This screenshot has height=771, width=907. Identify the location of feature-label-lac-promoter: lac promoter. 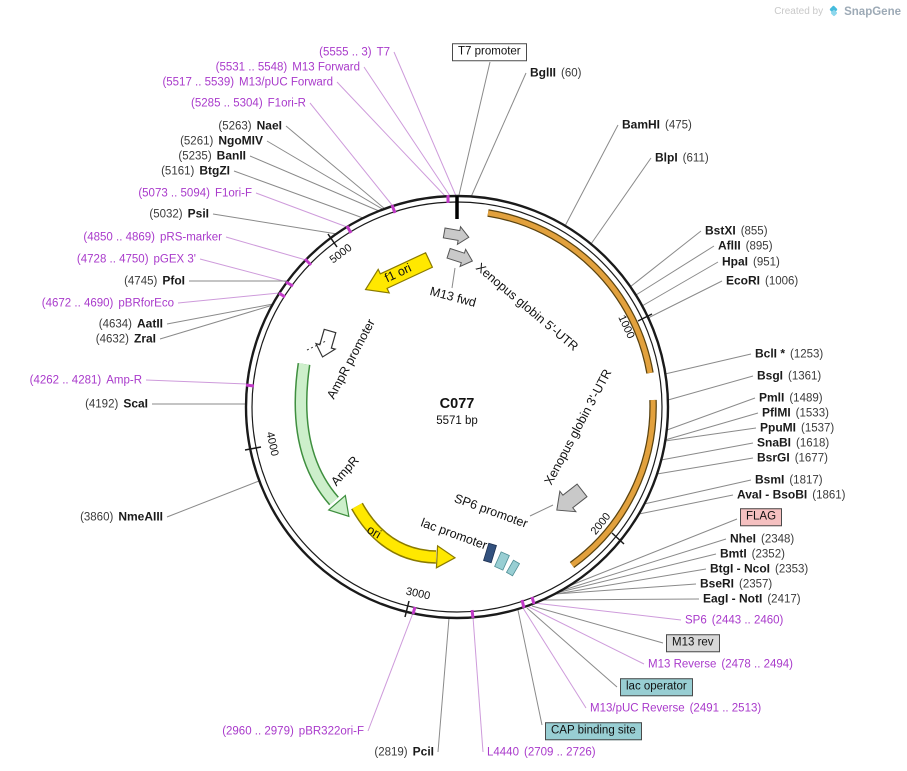
(454, 534).